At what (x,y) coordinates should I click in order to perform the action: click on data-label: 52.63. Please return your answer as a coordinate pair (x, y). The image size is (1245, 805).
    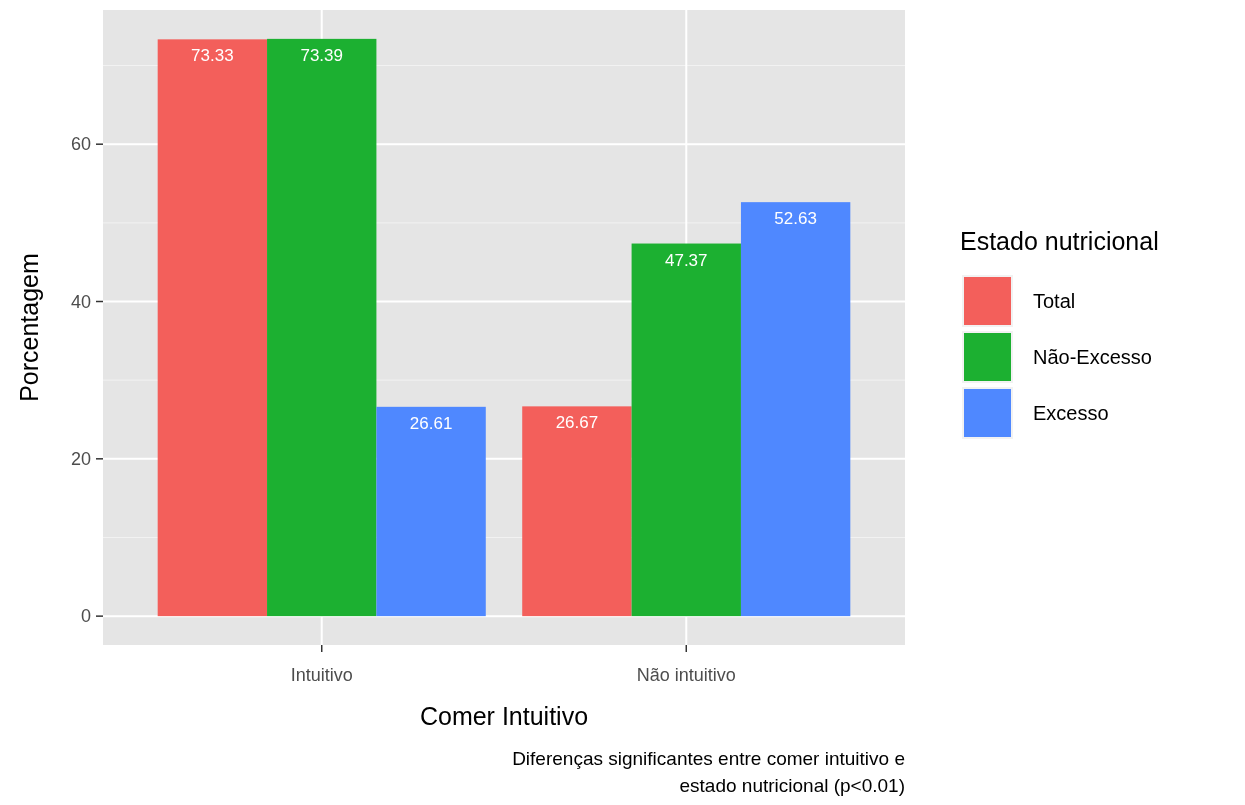
    Looking at the image, I should click on (795, 219).